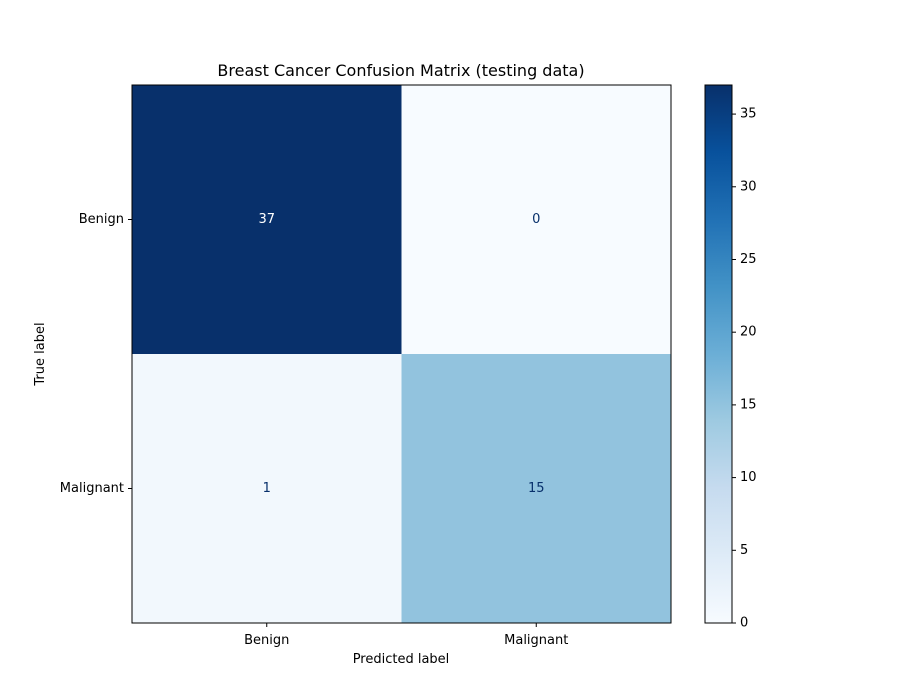  Describe the element at coordinates (744, 369) in the screenshot. I see `colorbar-axis: 0 5 10 15 20 25 30 35` at that location.